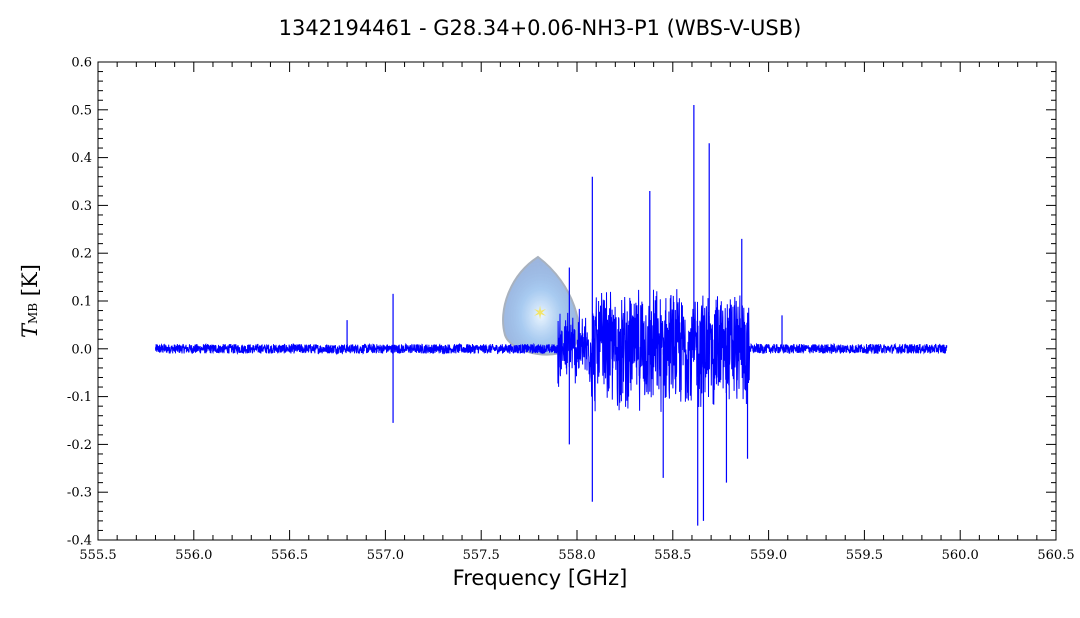 The image size is (1080, 618). I want to click on x-tick-label: 556.0, so click(193, 555).